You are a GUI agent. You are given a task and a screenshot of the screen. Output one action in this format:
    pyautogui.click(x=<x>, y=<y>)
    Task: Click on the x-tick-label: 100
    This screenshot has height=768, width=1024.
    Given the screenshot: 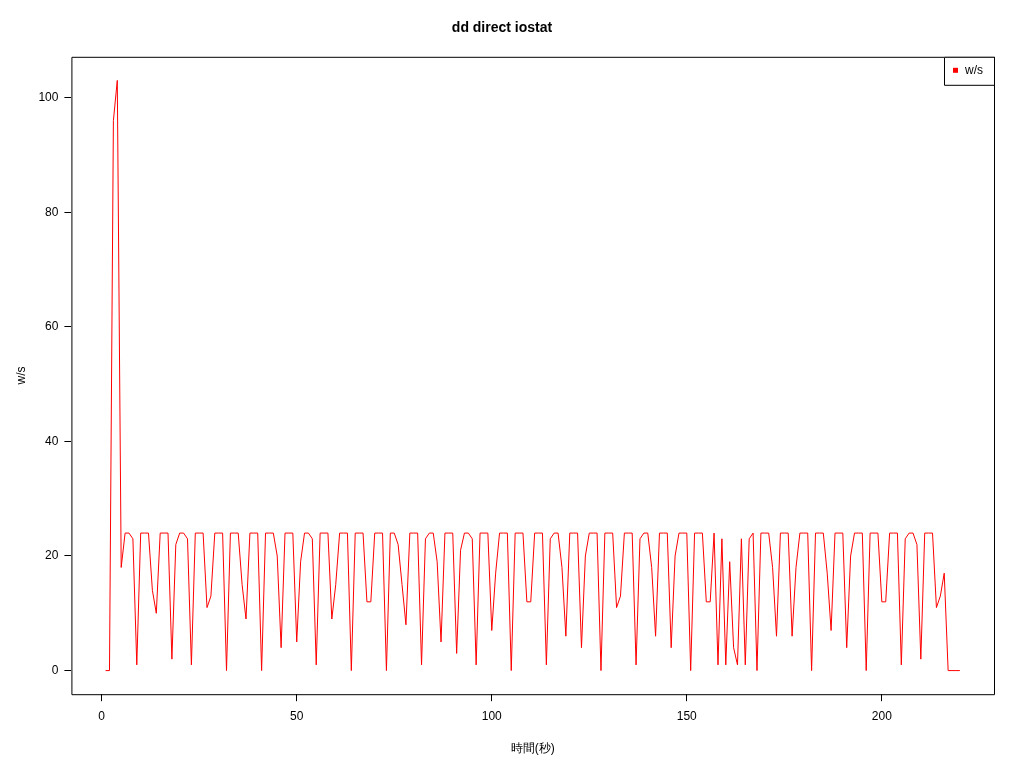 What is the action you would take?
    pyautogui.click(x=492, y=715)
    